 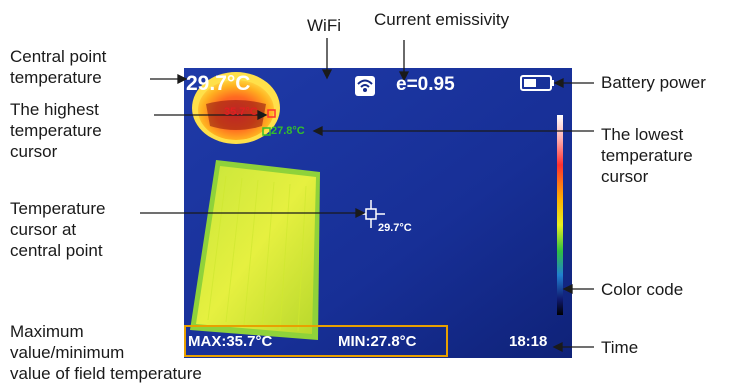 I want to click on callout-field-line2: value/minimum, so click(x=67, y=352).